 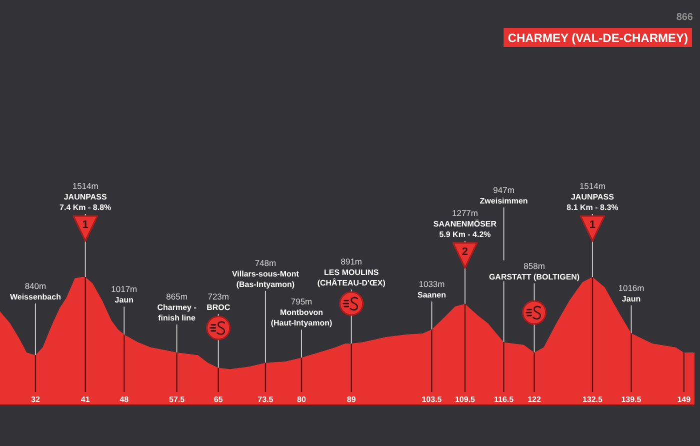 What do you see at coordinates (85, 399) in the screenshot?
I see `x-tick-label: 41` at bounding box center [85, 399].